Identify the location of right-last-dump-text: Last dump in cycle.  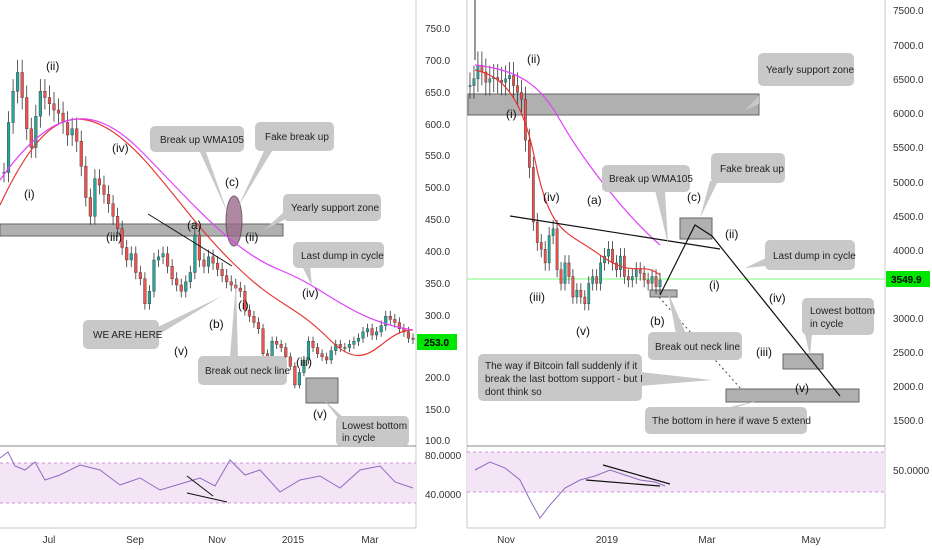
(814, 256).